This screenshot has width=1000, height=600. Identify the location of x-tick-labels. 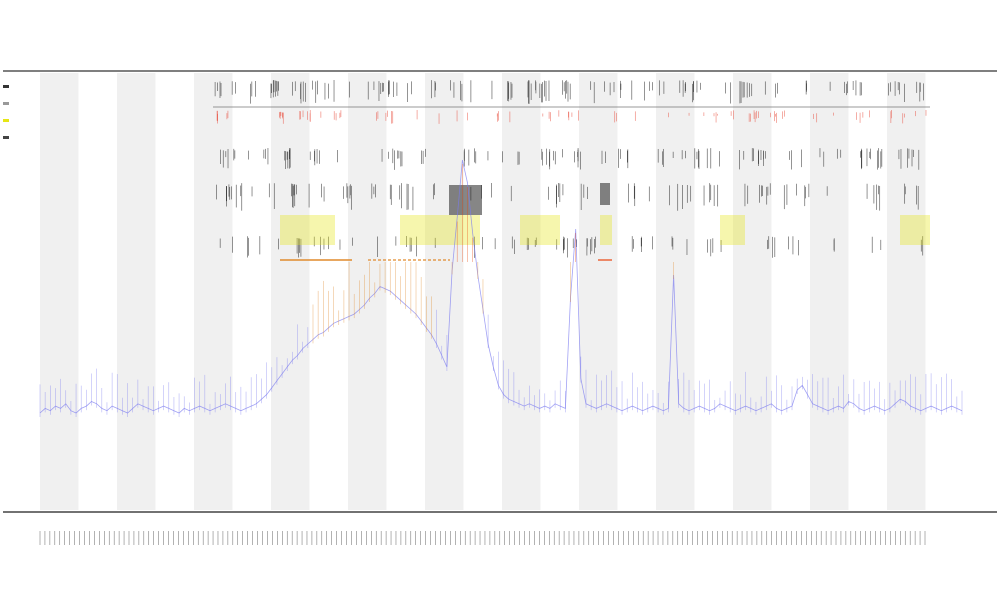
(482, 538).